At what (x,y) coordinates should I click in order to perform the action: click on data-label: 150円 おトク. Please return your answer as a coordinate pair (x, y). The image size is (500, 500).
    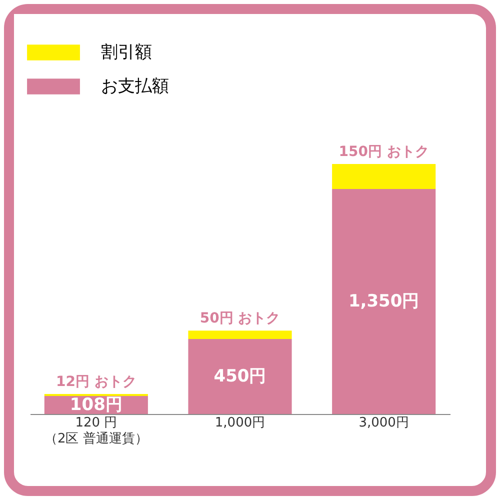
    Looking at the image, I should click on (383, 152).